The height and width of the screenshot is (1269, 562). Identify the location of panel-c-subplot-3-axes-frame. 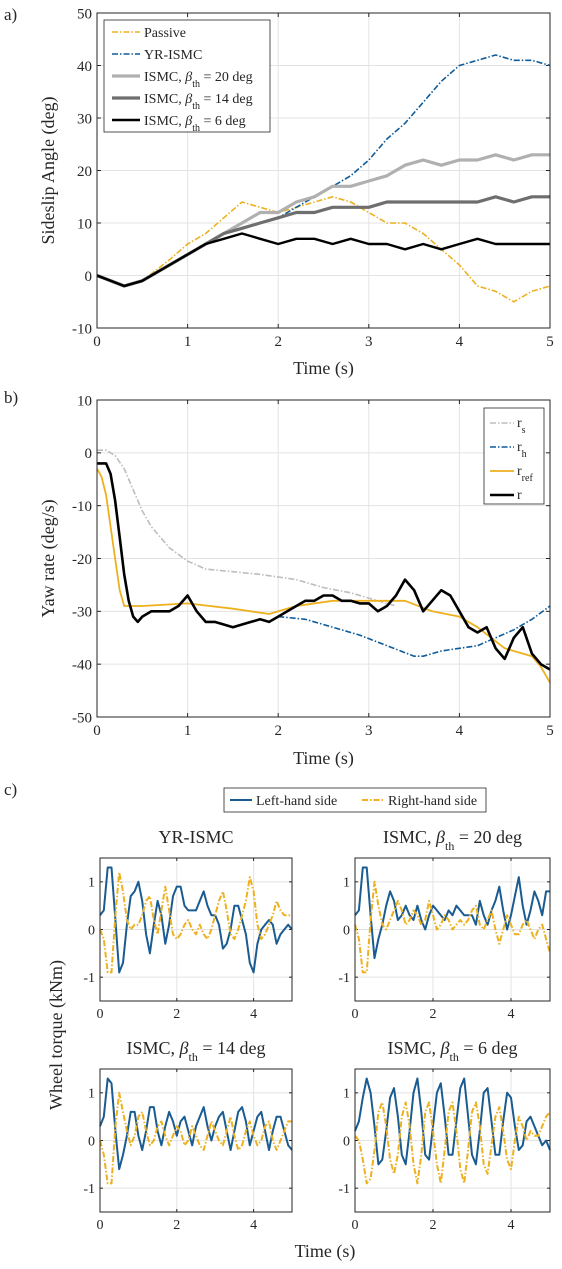
(196, 1140).